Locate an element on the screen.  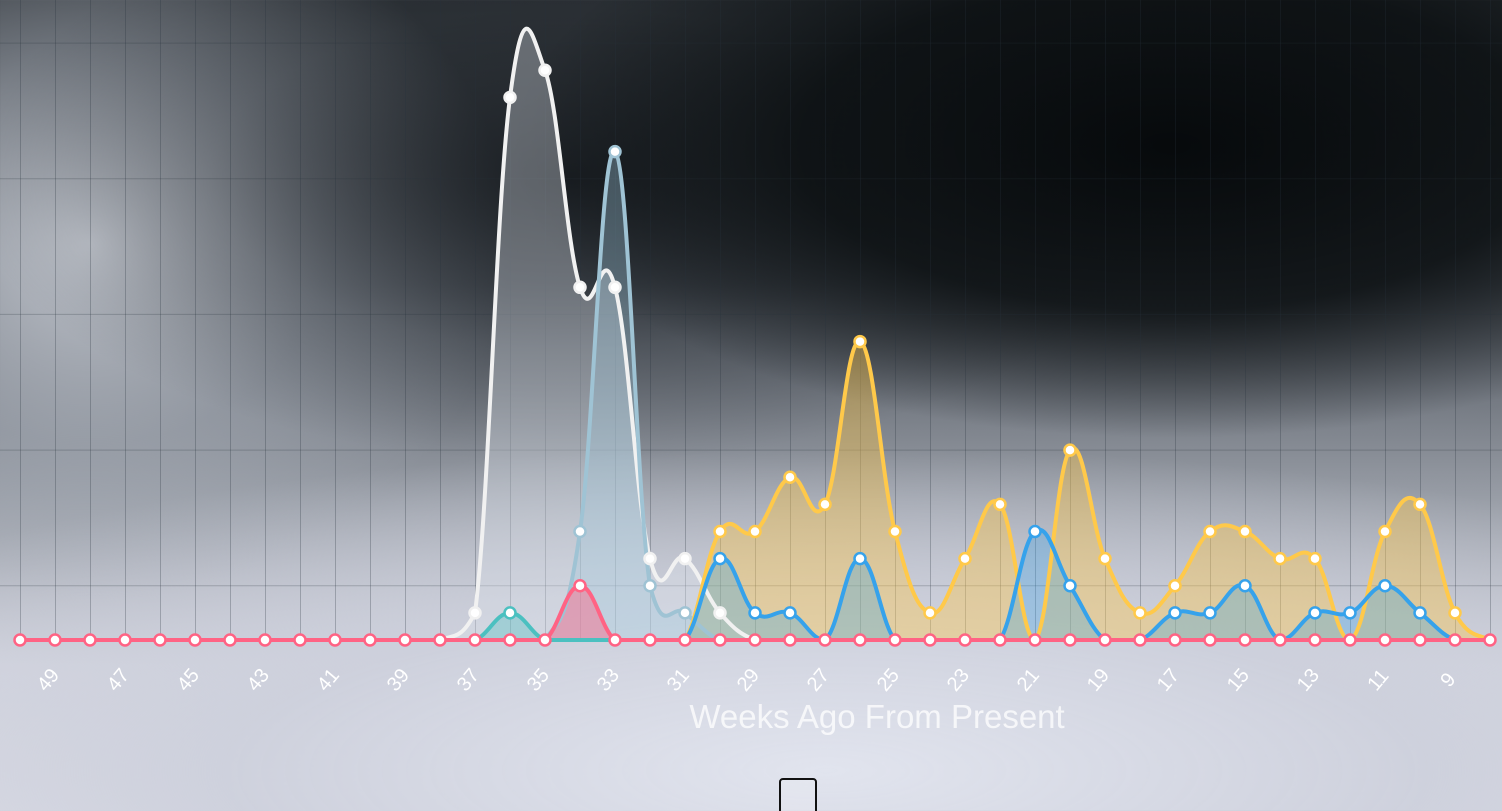
x-tick-label: 9 is located at coordinates (1448, 680).